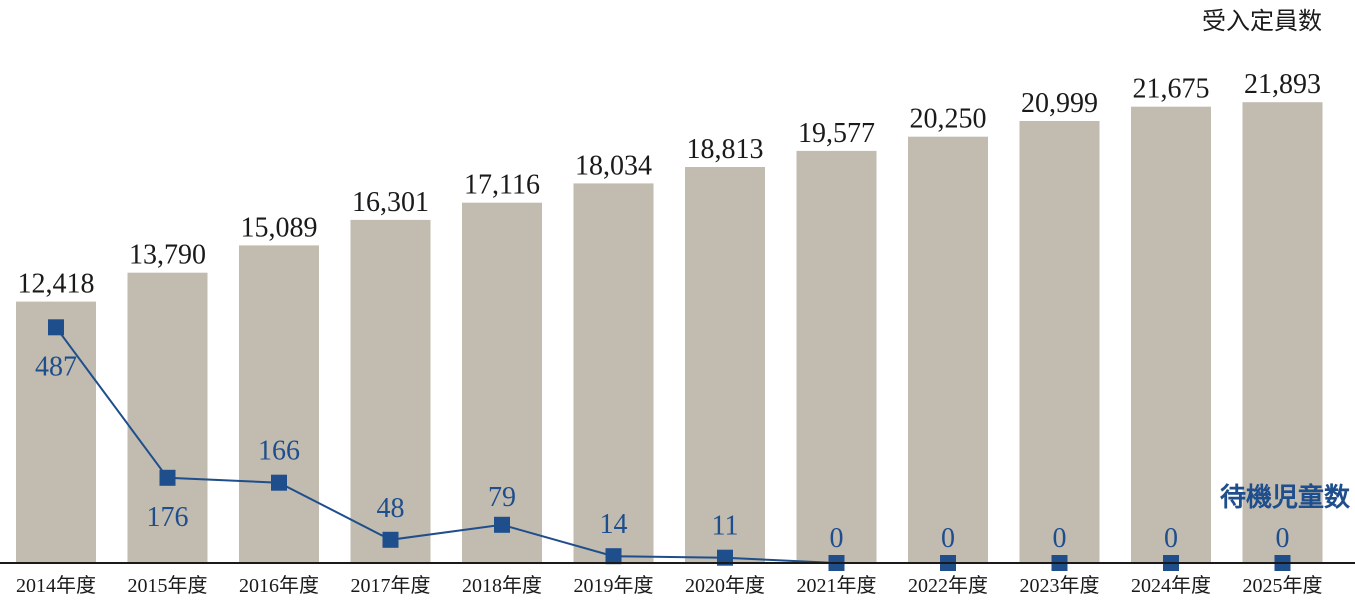 Image resolution: width=1355 pixels, height=603 pixels. Describe the element at coordinates (56, 366) in the screenshot. I see `line-value-label: 487` at that location.